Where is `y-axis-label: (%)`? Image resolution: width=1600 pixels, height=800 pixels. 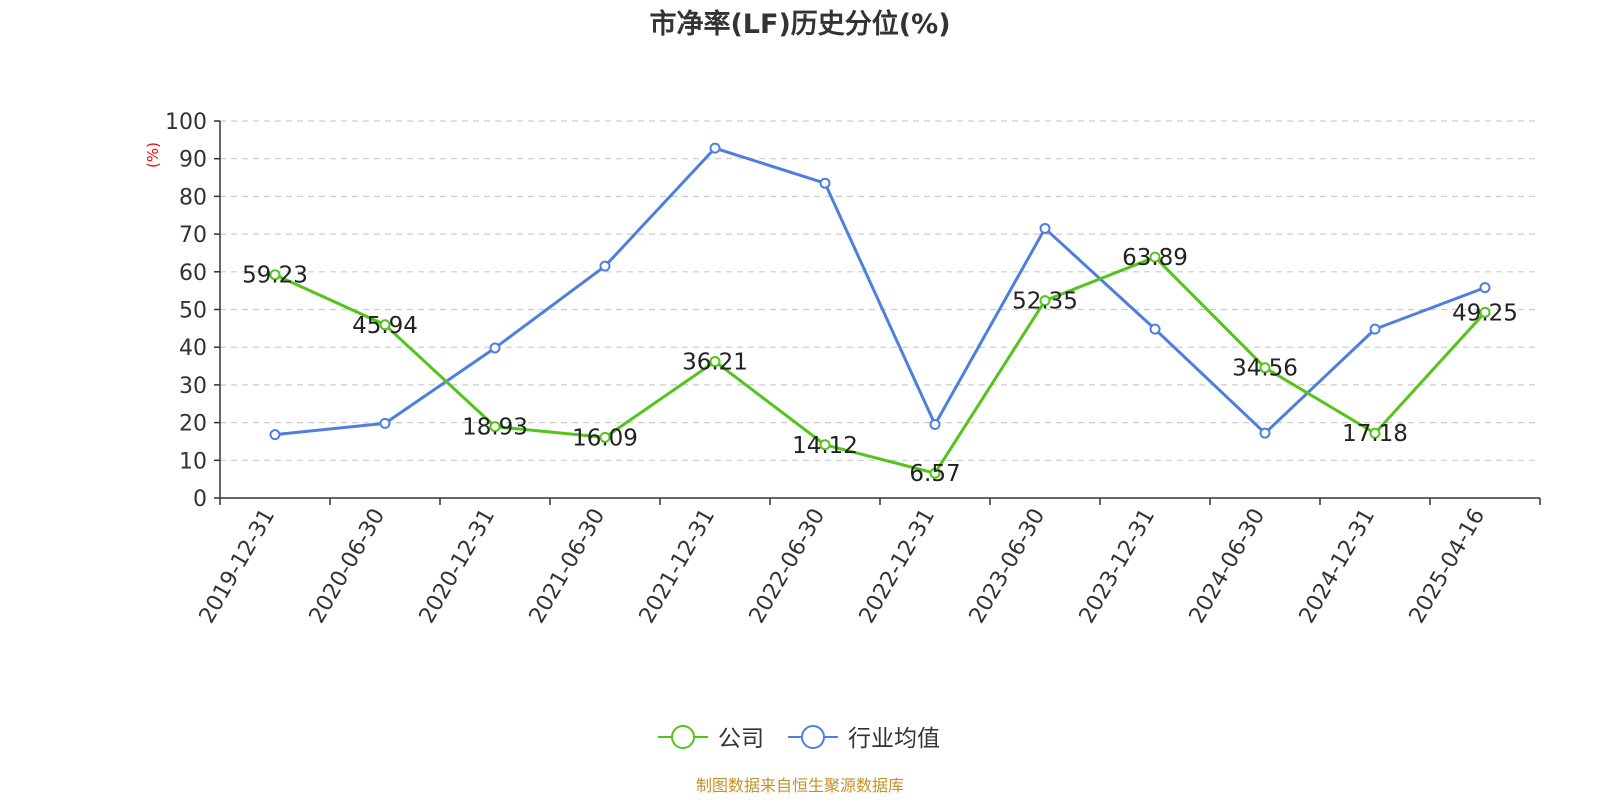 y-axis-label: (%) is located at coordinates (153, 155).